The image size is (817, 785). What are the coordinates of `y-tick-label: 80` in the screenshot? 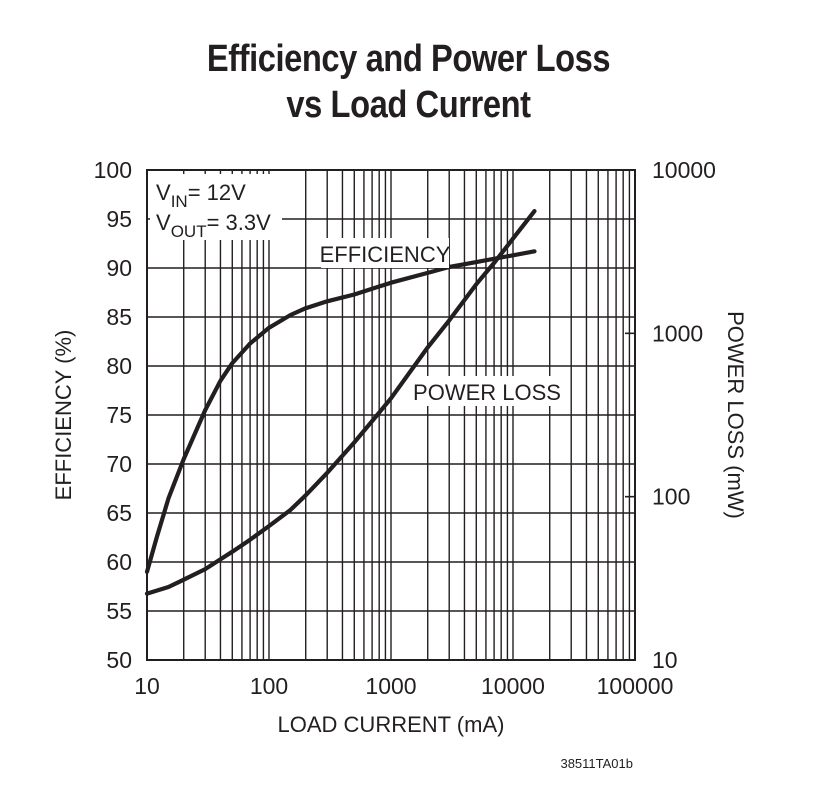 It's located at (119, 366).